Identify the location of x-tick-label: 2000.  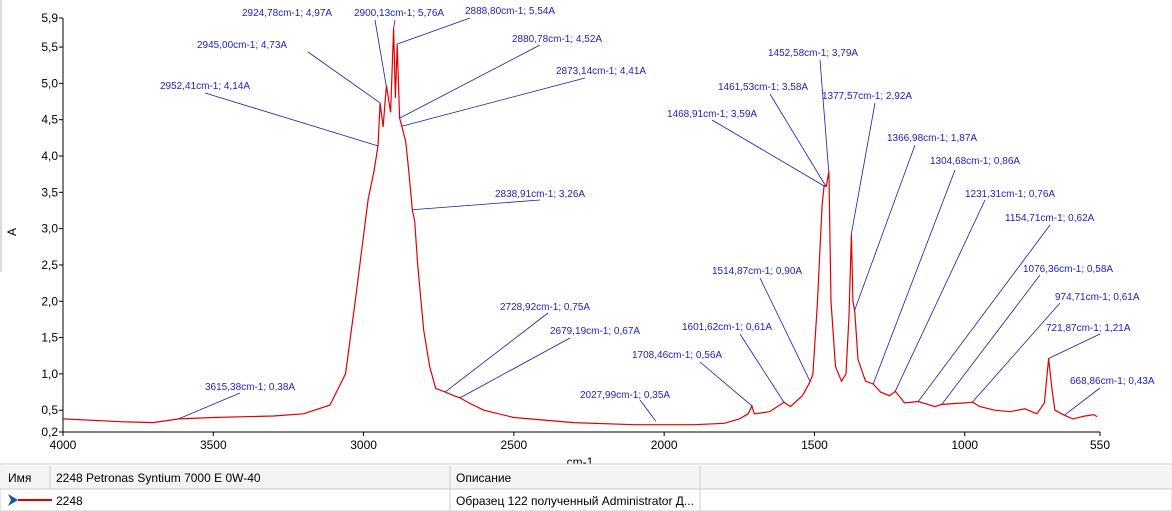
(664, 445).